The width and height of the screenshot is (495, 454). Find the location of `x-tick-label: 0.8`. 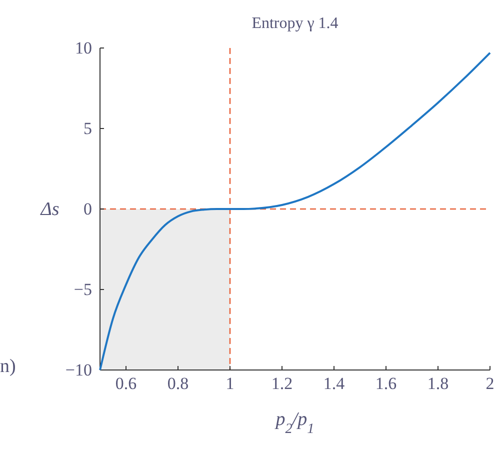

x-tick-label: 0.8 is located at coordinates (178, 384).